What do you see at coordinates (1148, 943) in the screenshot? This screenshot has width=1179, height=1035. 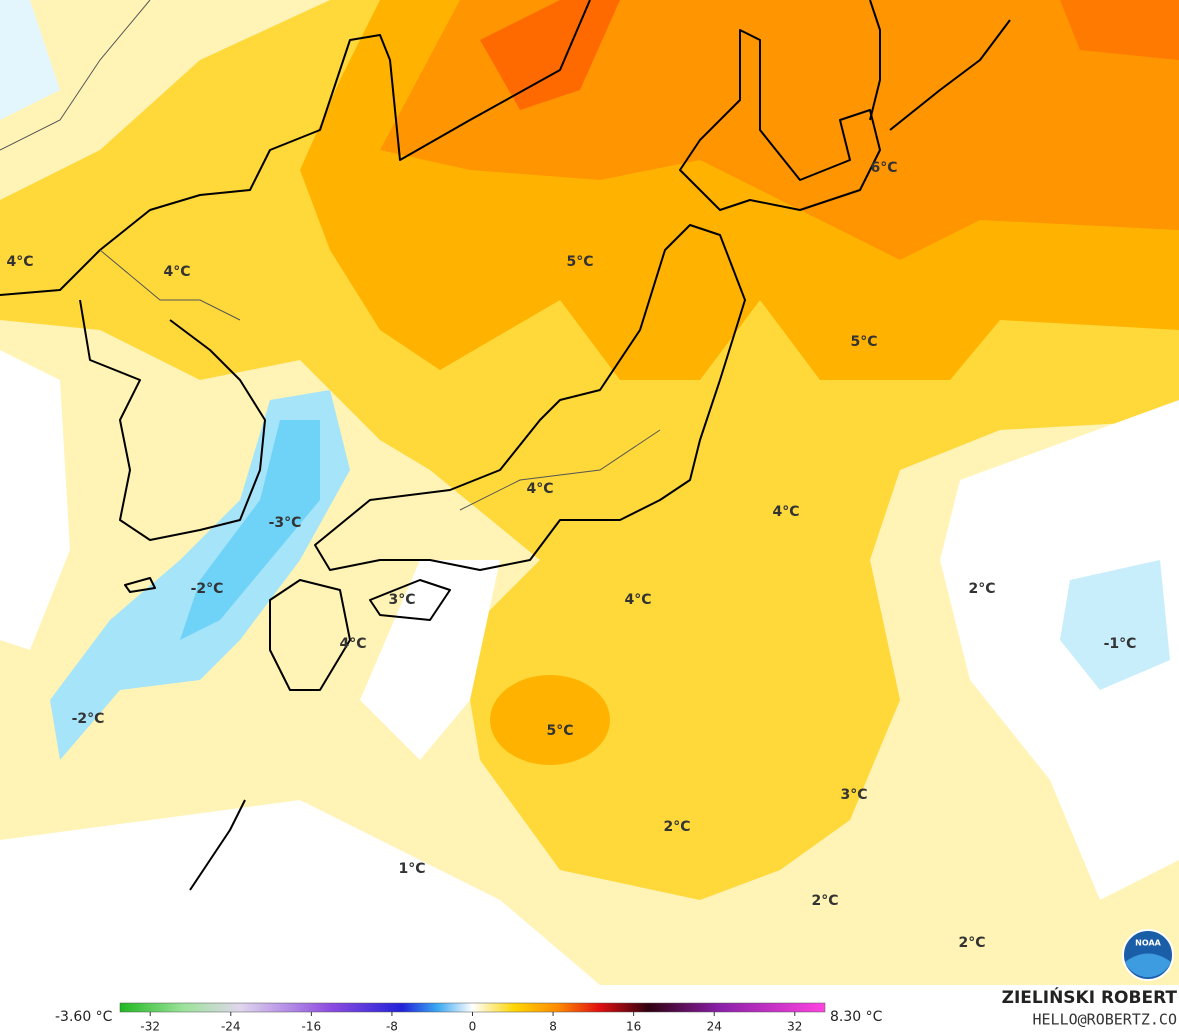 I see `logo-text: NOAA` at bounding box center [1148, 943].